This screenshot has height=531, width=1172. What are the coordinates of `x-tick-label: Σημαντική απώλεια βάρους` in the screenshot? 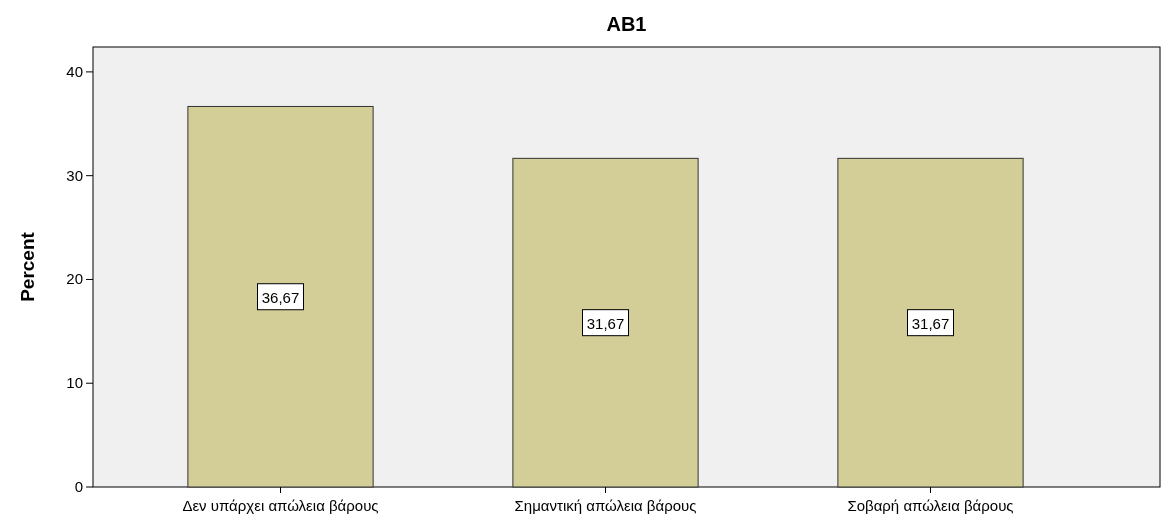 It's located at (605, 505).